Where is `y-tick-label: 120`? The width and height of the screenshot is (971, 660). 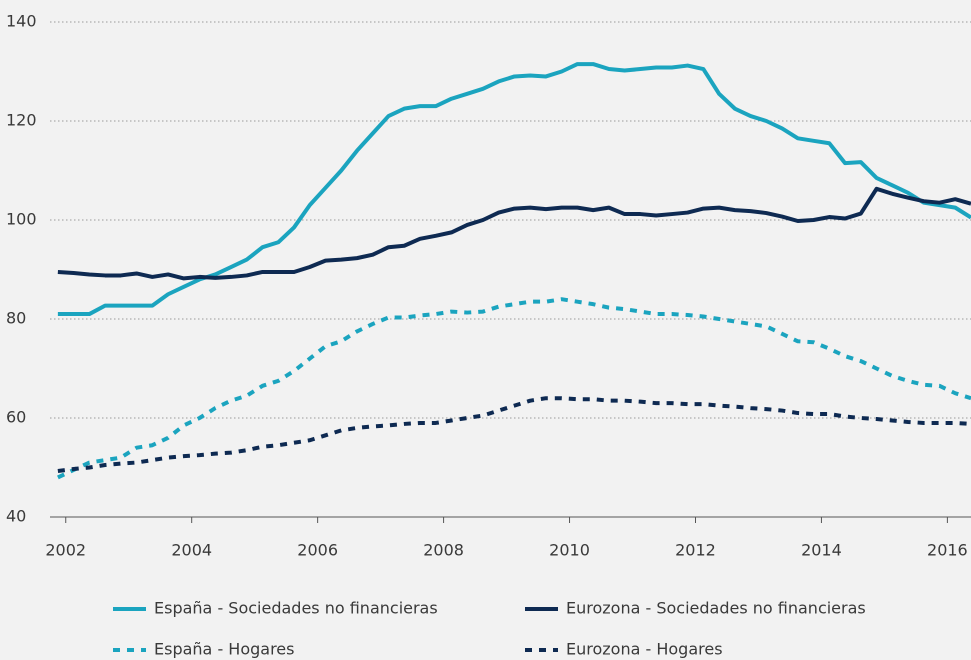
y-tick-label: 120 is located at coordinates (21, 120).